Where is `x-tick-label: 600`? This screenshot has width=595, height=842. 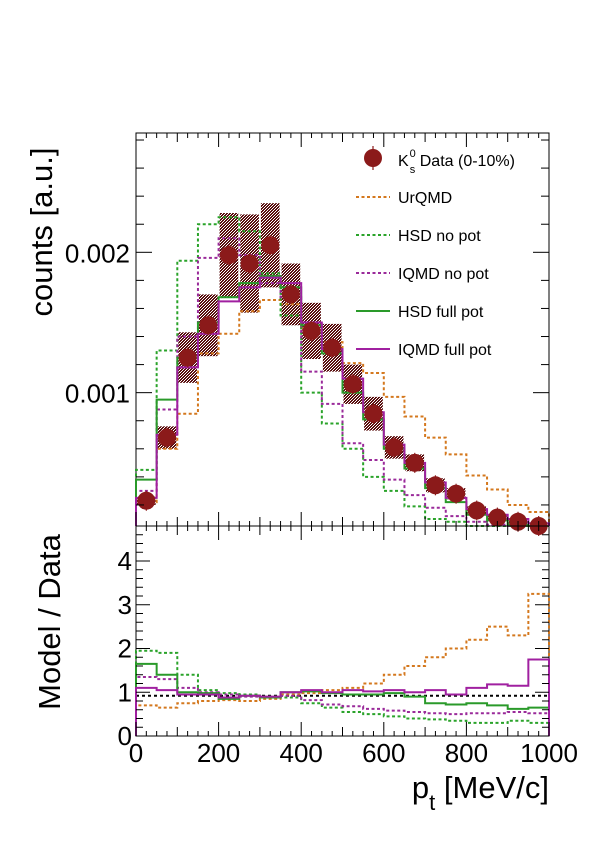
x-tick-label: 600 is located at coordinates (383, 753).